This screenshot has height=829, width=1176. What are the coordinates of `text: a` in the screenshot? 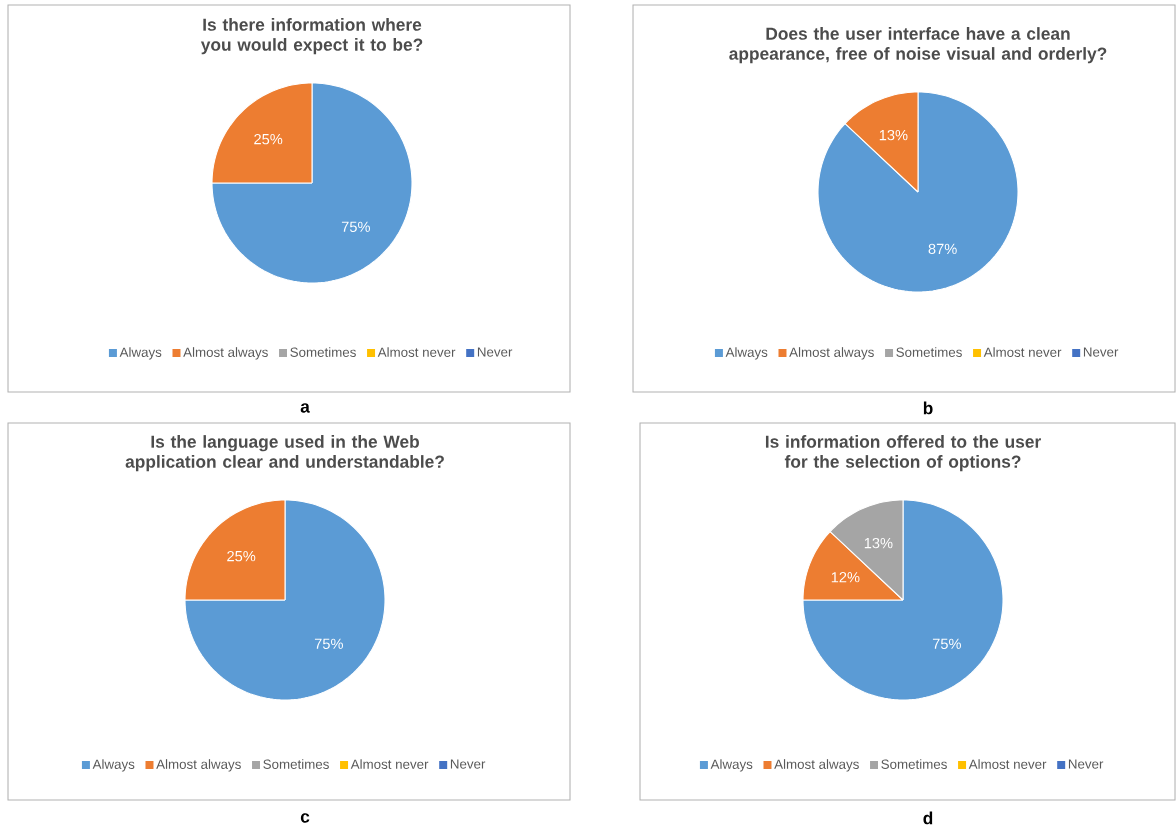 It's located at (305, 408).